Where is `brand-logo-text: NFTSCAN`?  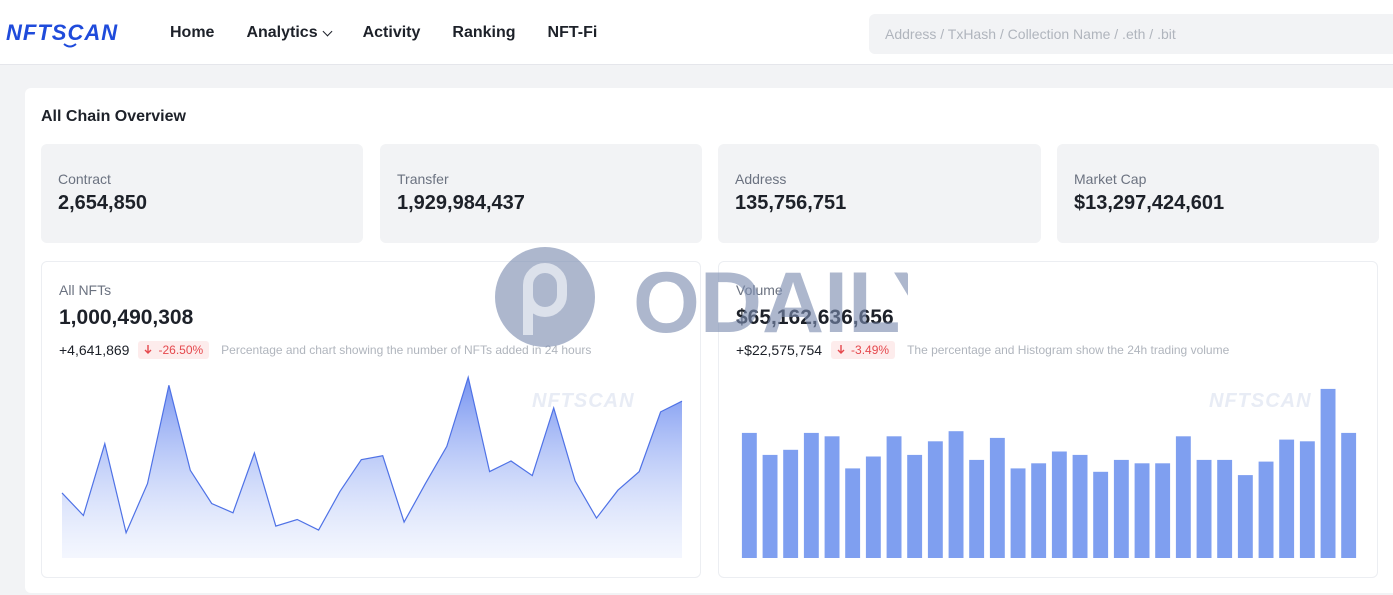
brand-logo-text: NFTSCAN is located at coordinates (62, 32).